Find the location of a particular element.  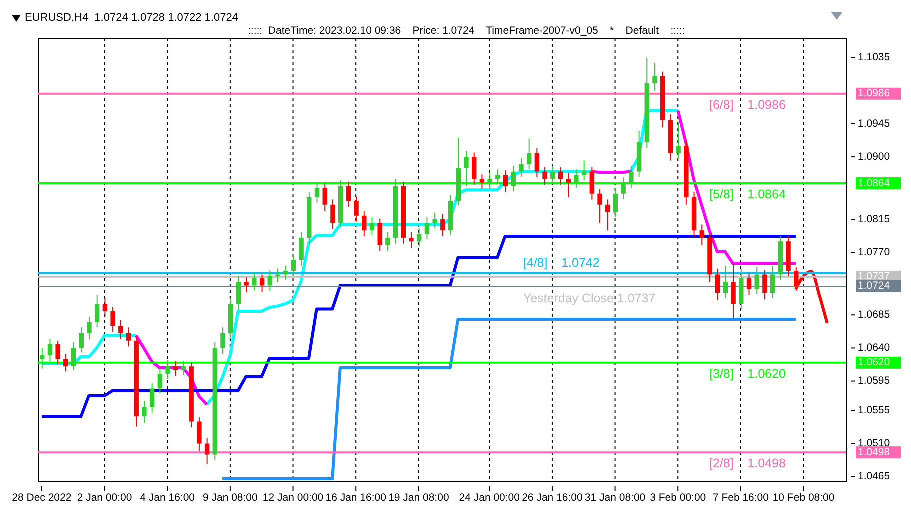

x-tick-label: 9 Jan 08:00 is located at coordinates (230, 498).